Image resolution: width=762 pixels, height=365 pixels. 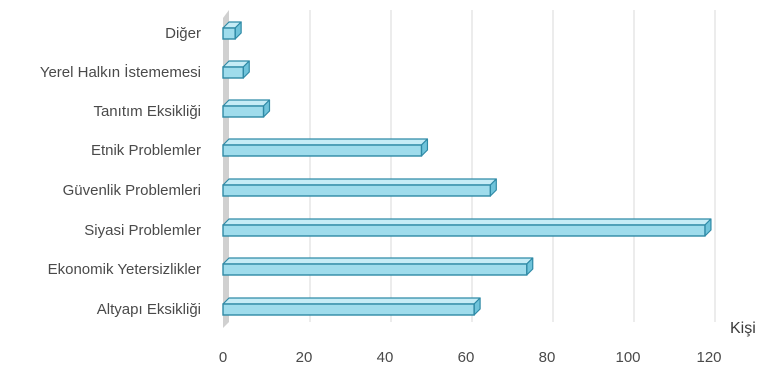 I want to click on x-tick-label: 20, so click(x=304, y=357).